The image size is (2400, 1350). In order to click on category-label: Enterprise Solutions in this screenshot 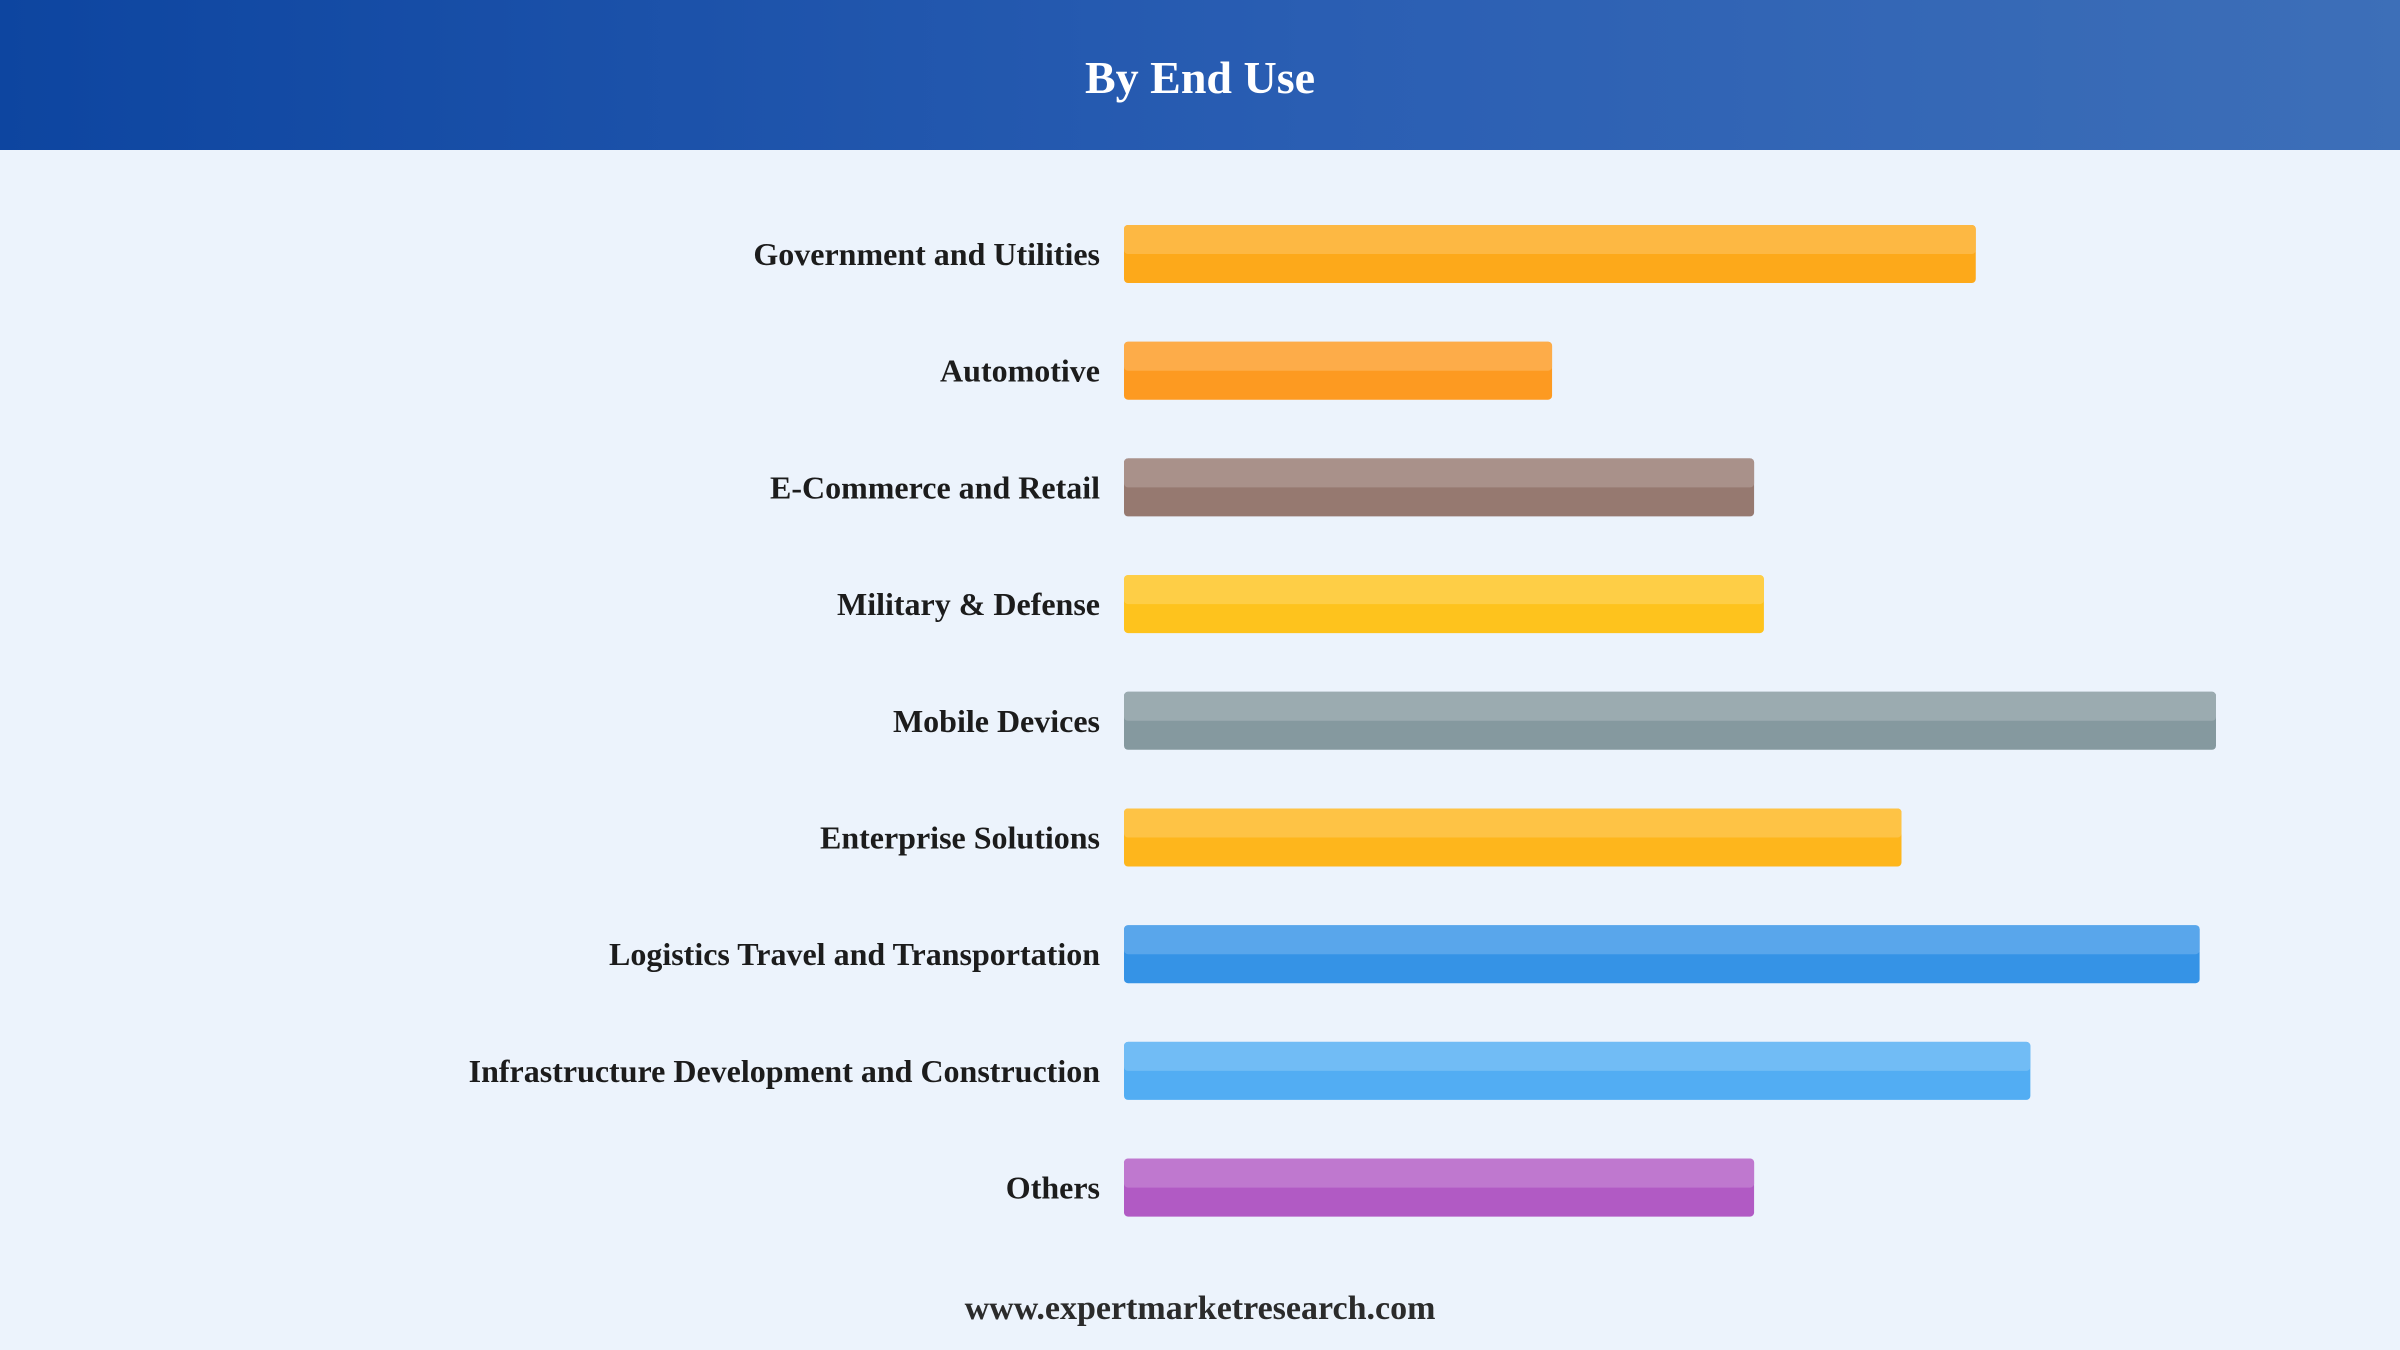, I will do `click(960, 838)`.